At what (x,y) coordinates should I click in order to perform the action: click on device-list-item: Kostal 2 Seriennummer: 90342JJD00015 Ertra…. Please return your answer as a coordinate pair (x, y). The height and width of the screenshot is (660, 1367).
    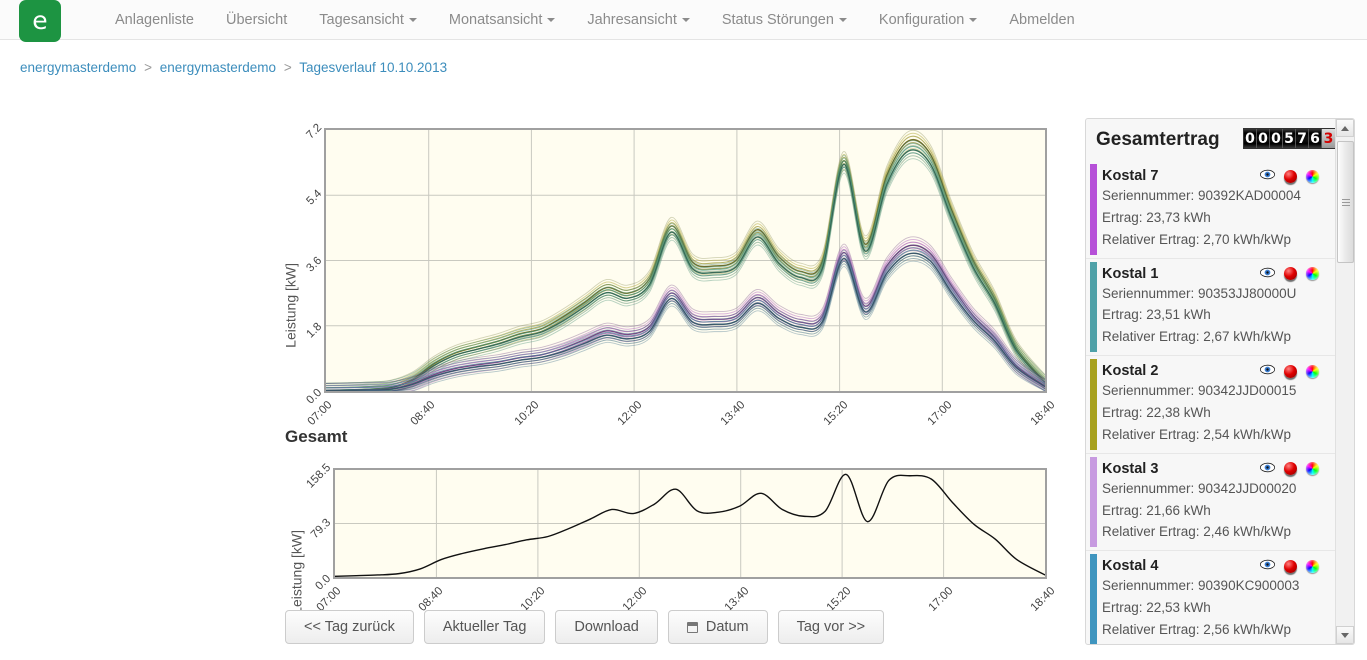
    Looking at the image, I should click on (1211, 405).